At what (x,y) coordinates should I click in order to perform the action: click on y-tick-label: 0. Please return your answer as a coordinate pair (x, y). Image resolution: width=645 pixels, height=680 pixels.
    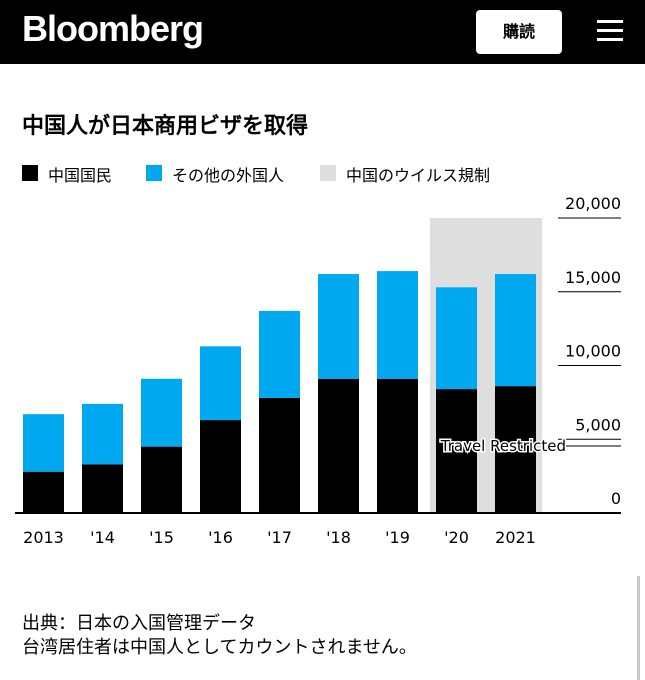
    Looking at the image, I should click on (616, 498).